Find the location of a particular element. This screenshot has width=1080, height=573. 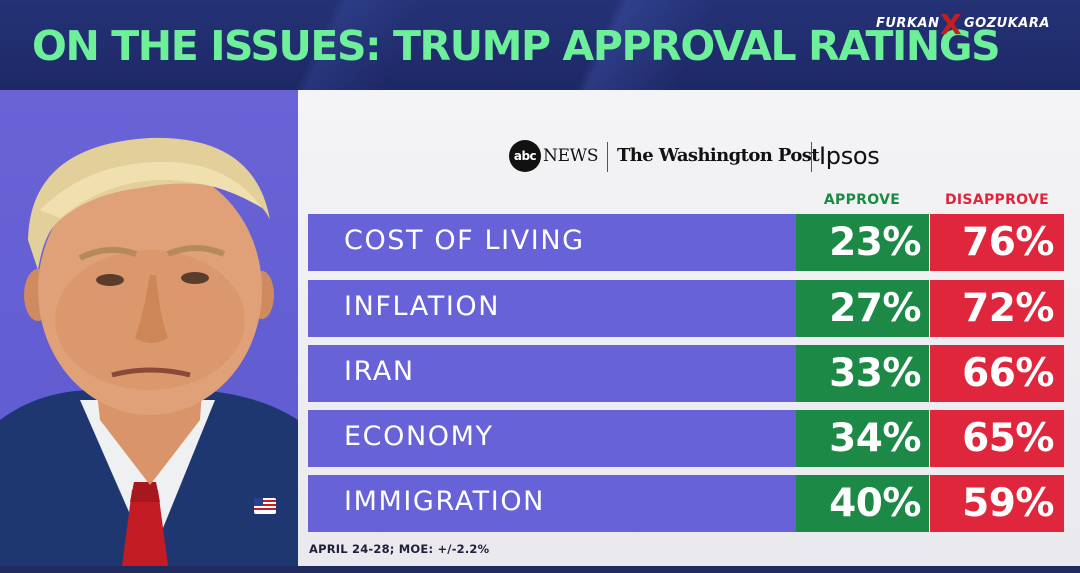

abc-logo-icon: abc is located at coordinates (525, 156).